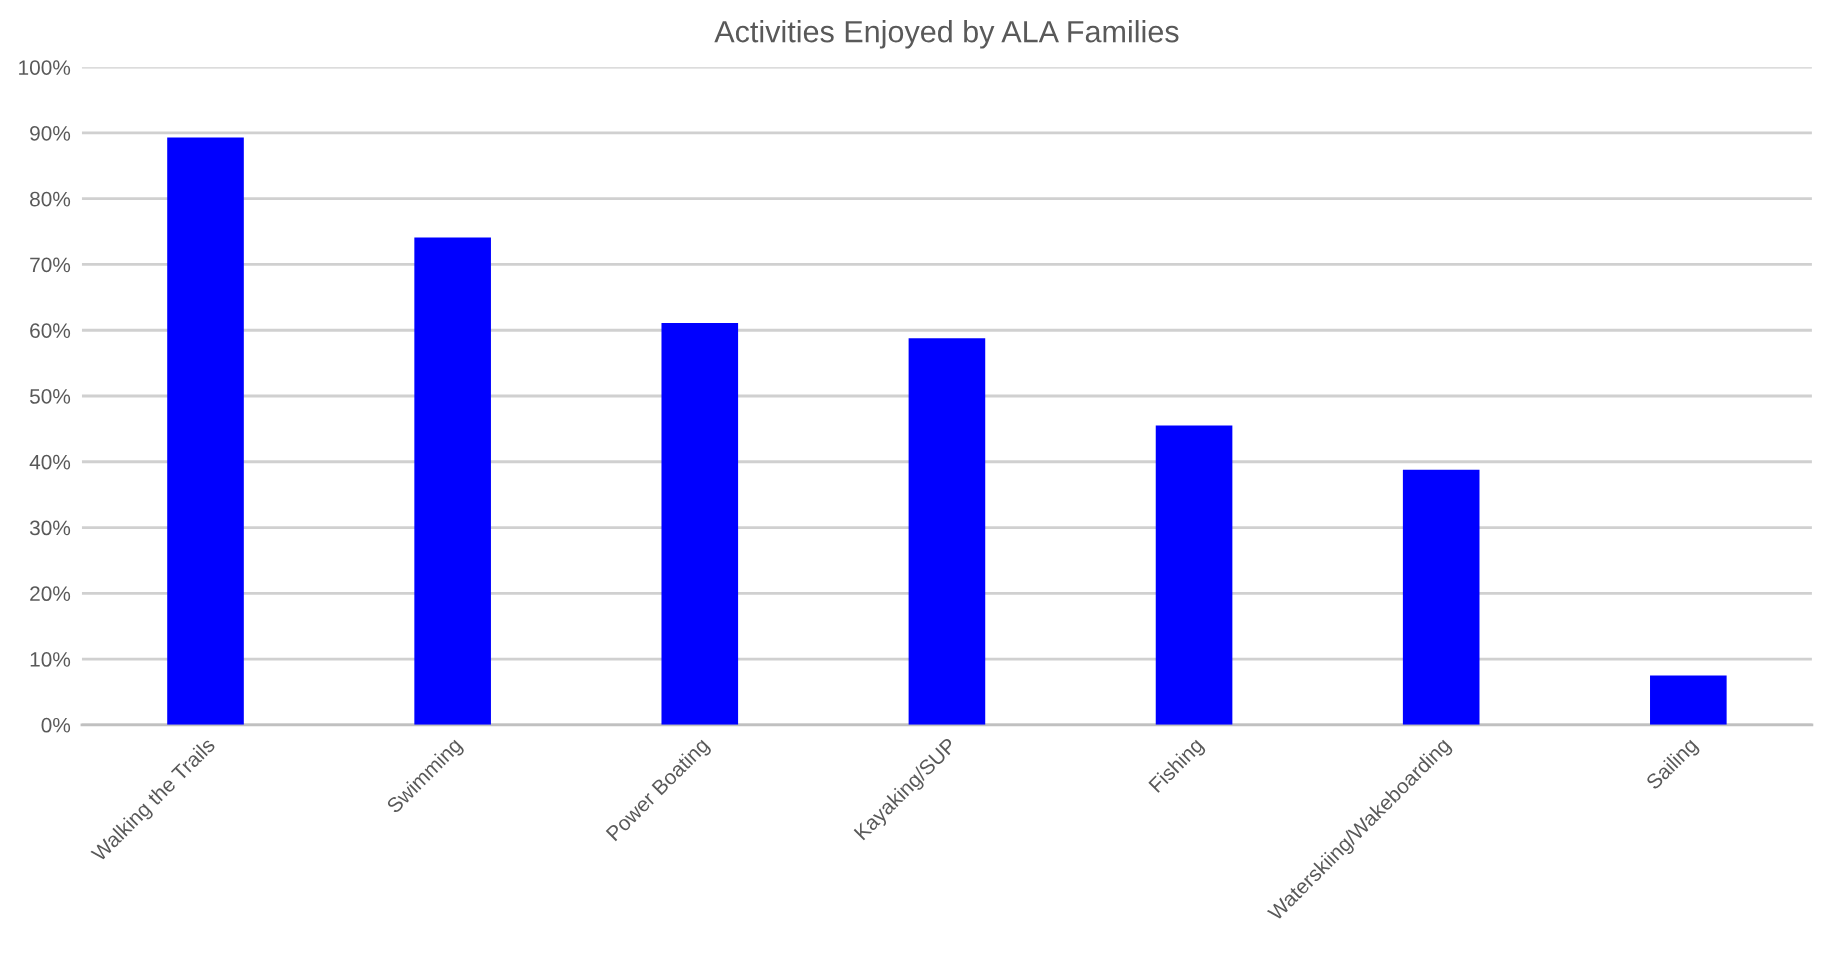  Describe the element at coordinates (50, 330) in the screenshot. I see `y-tick-label: 60%` at that location.